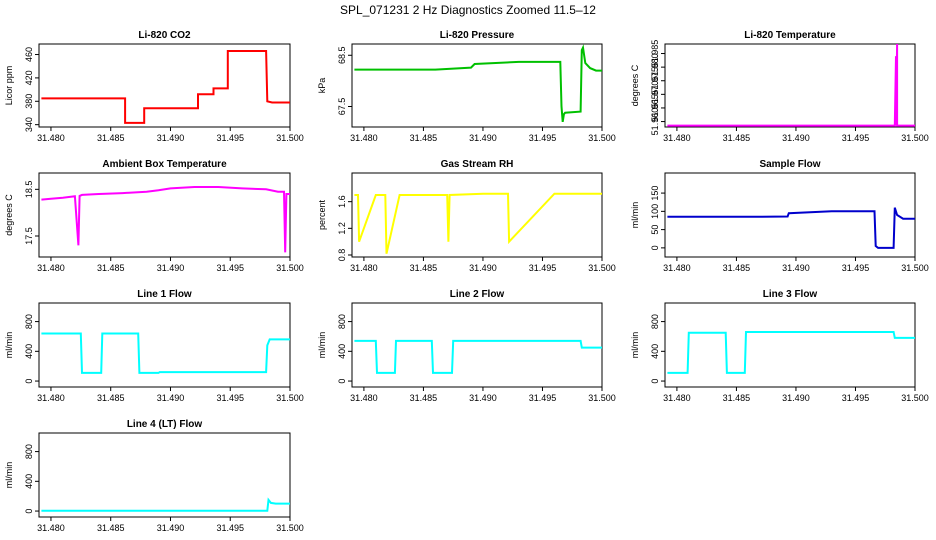 This screenshot has width=936, height=540. Describe the element at coordinates (477, 294) in the screenshot. I see `chart-title: Line 2 Flow` at that location.